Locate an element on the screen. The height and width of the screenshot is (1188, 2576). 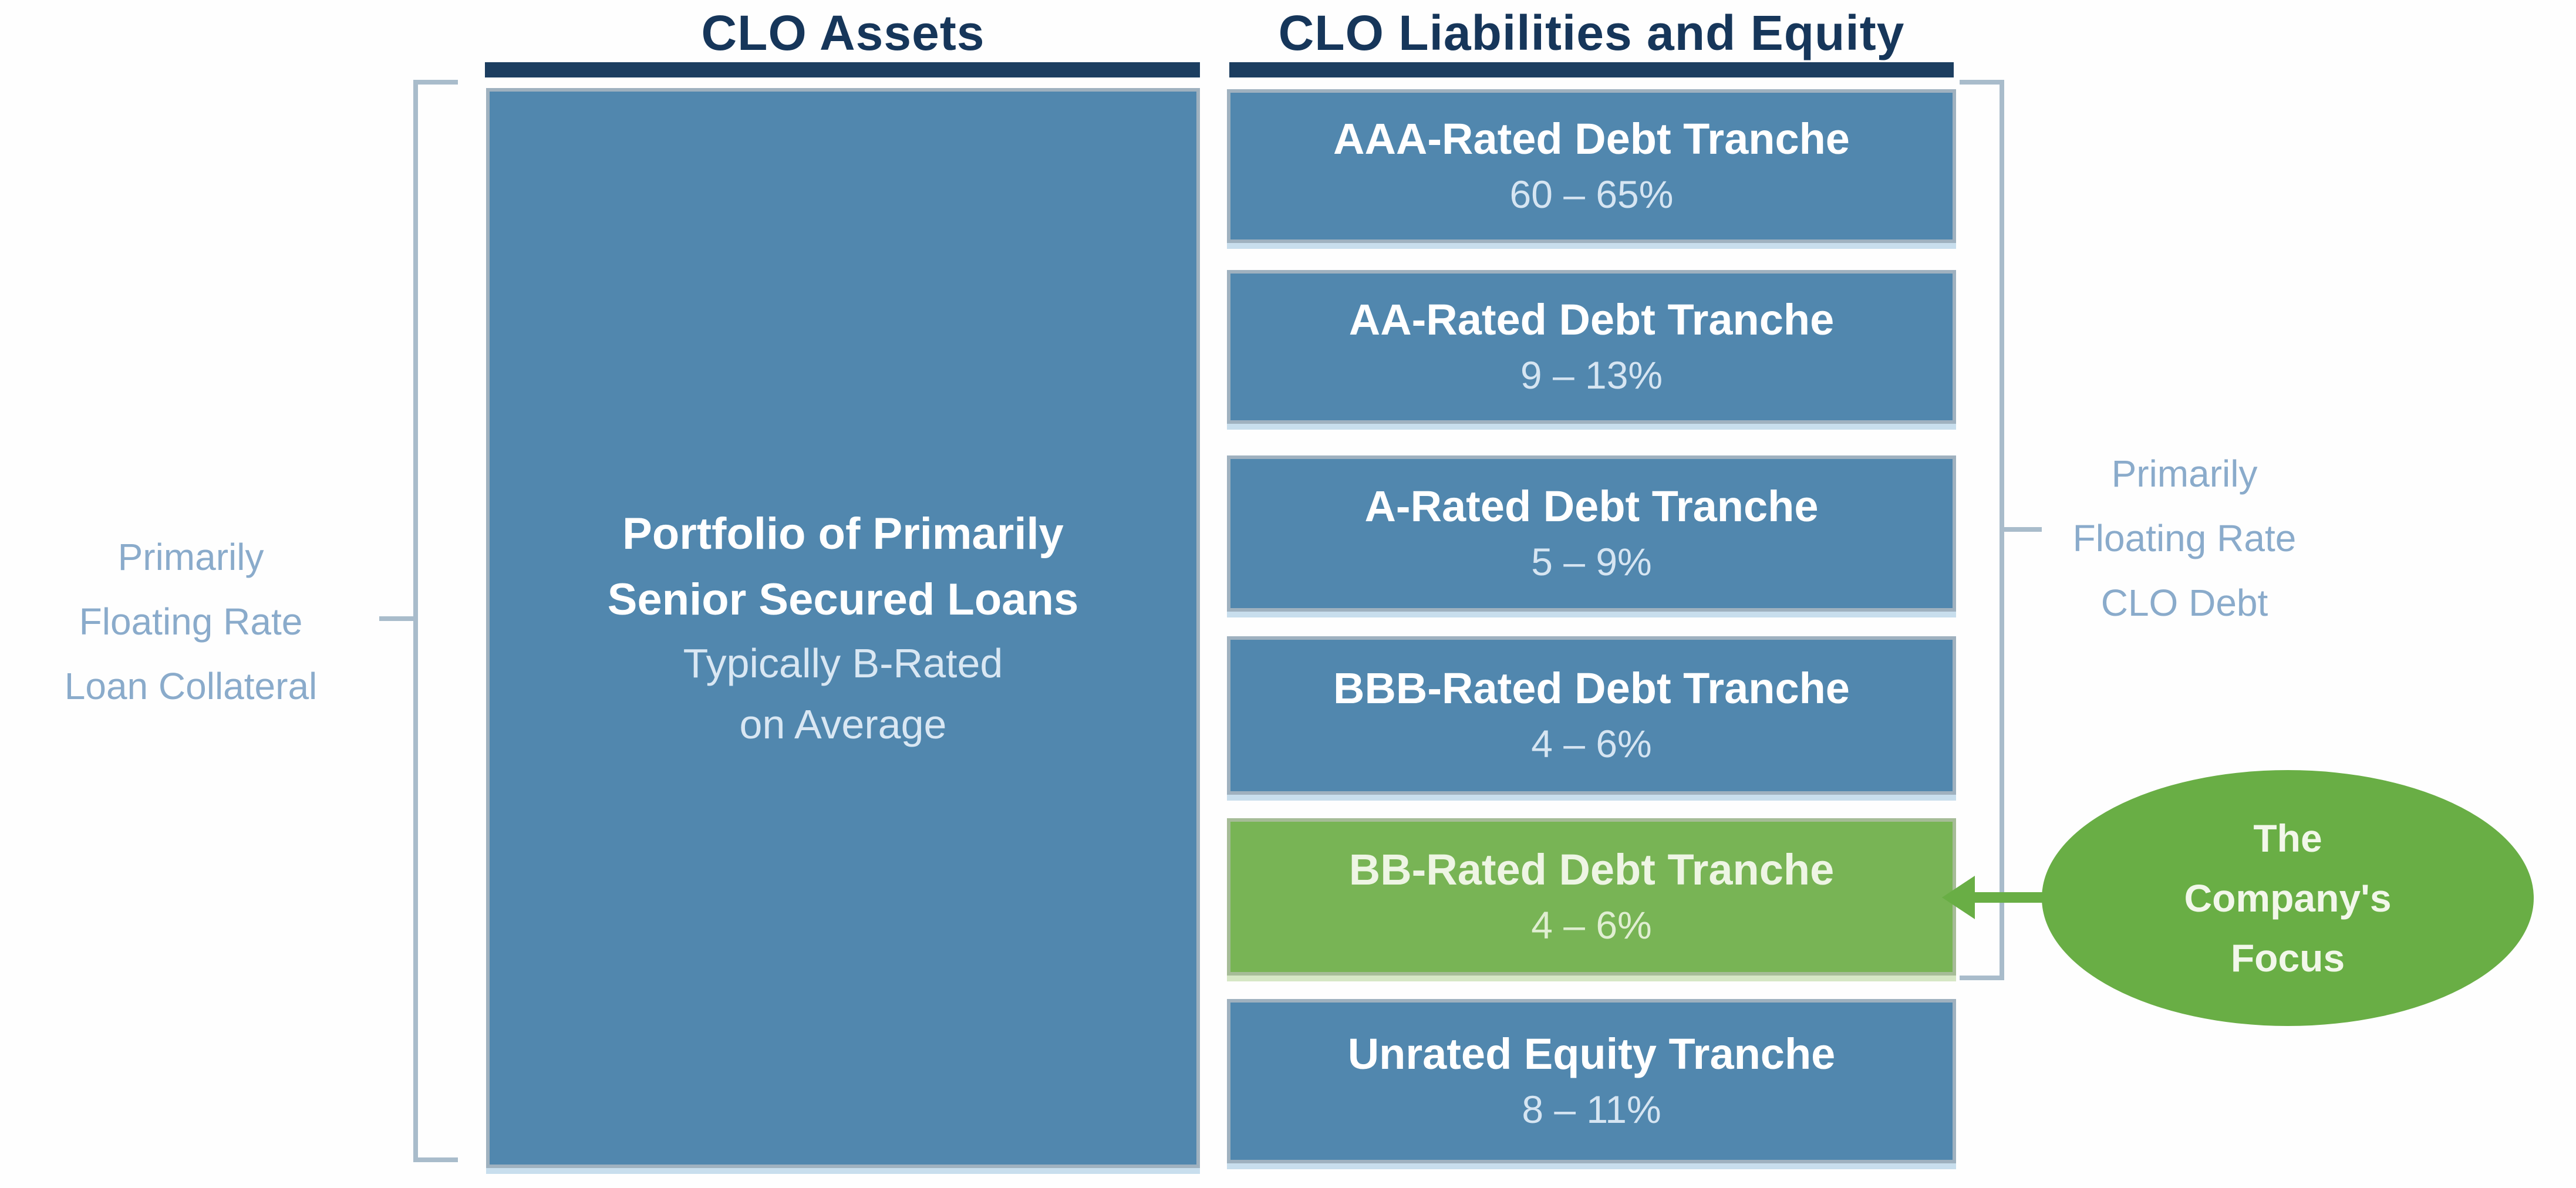
portfolio-title-line-1: Portfolio of Primarily is located at coordinates (843, 534).